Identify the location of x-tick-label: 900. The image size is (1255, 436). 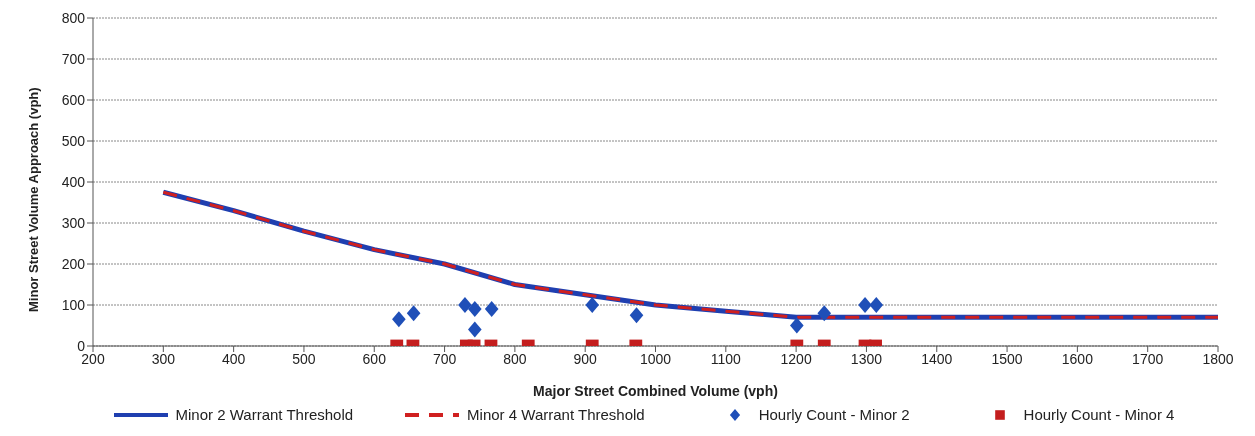
(585, 358).